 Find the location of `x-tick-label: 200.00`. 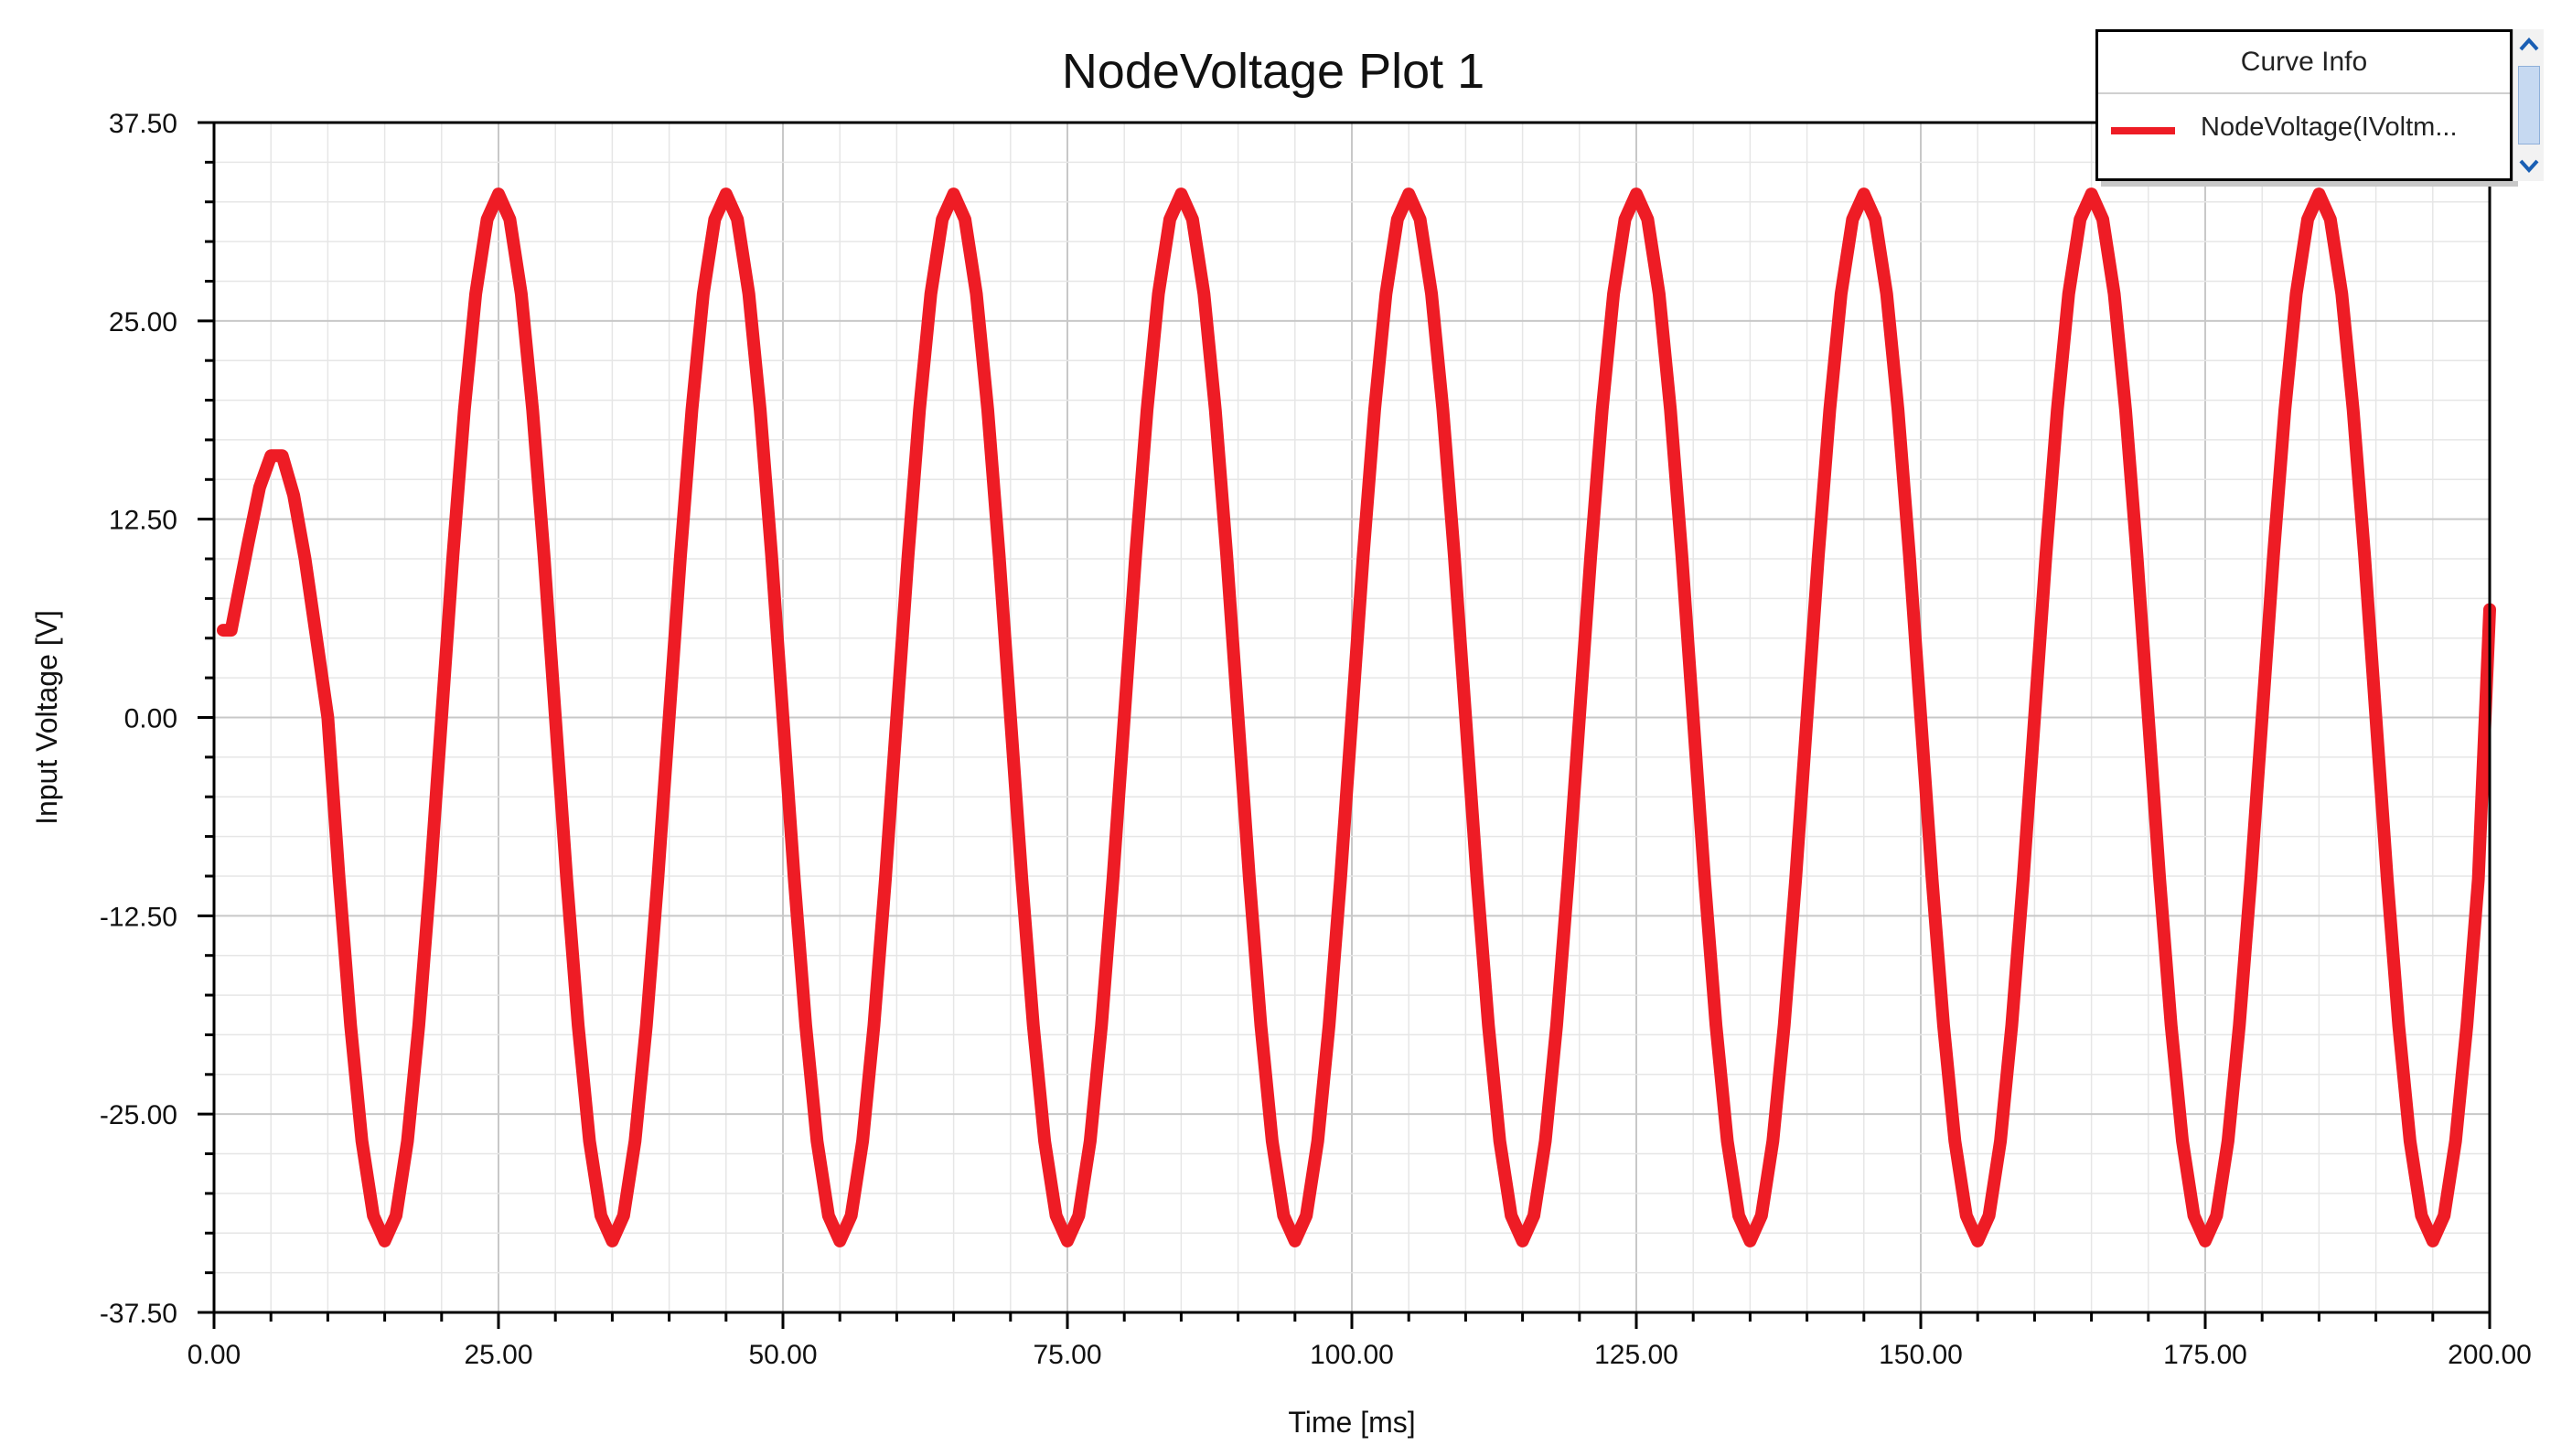

x-tick-label: 200.00 is located at coordinates (2490, 1355).